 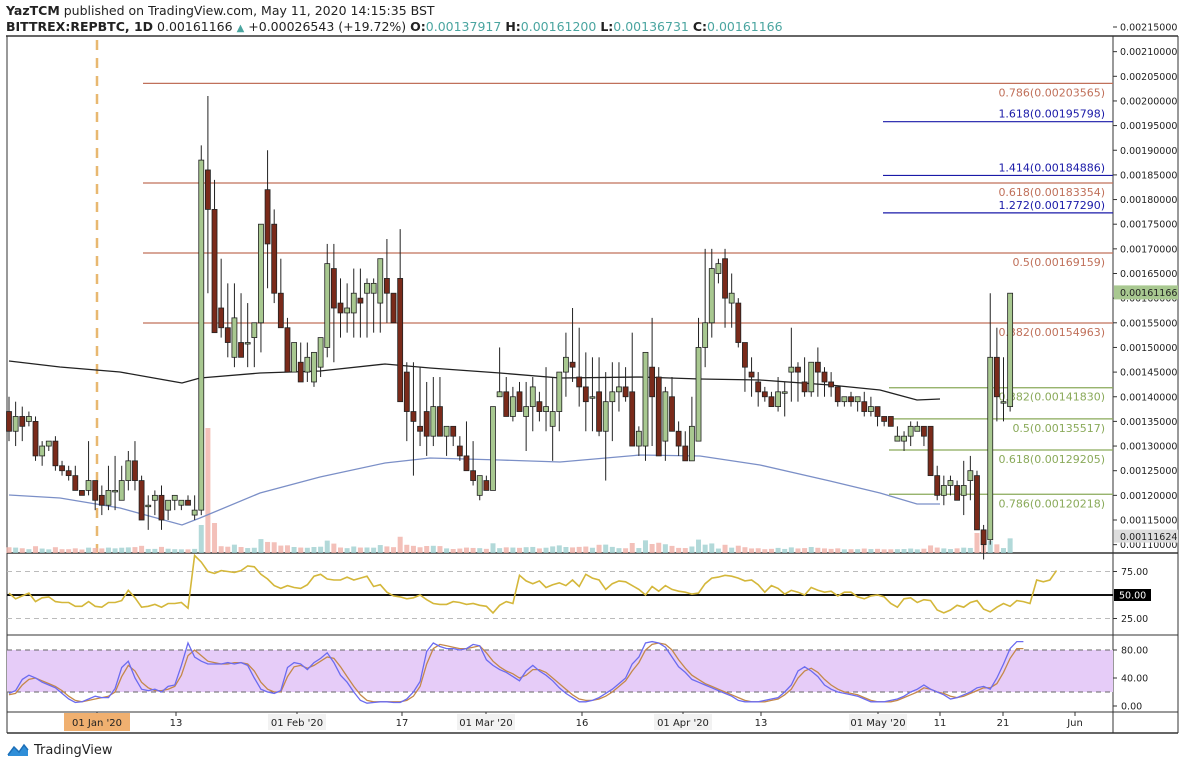 I want to click on price-change: +0.00026543 (+19.72%), so click(x=327, y=26).